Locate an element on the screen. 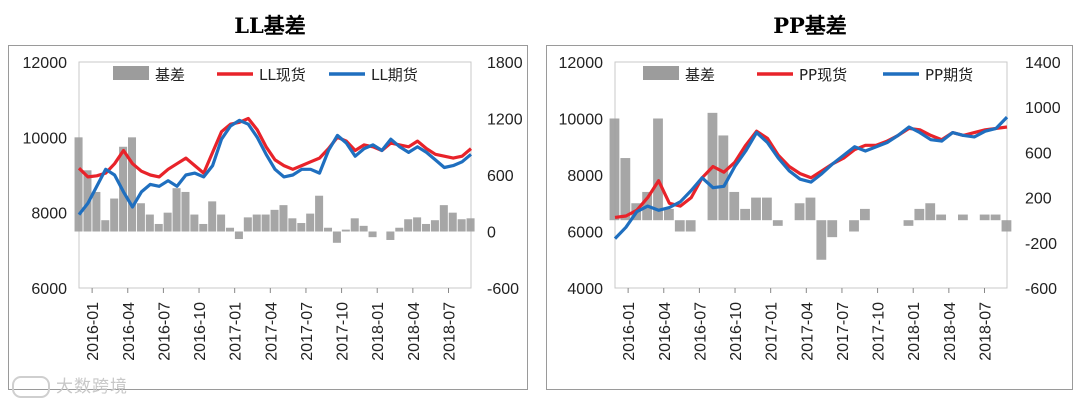  pp-legend-label: PP期货 is located at coordinates (949, 75).